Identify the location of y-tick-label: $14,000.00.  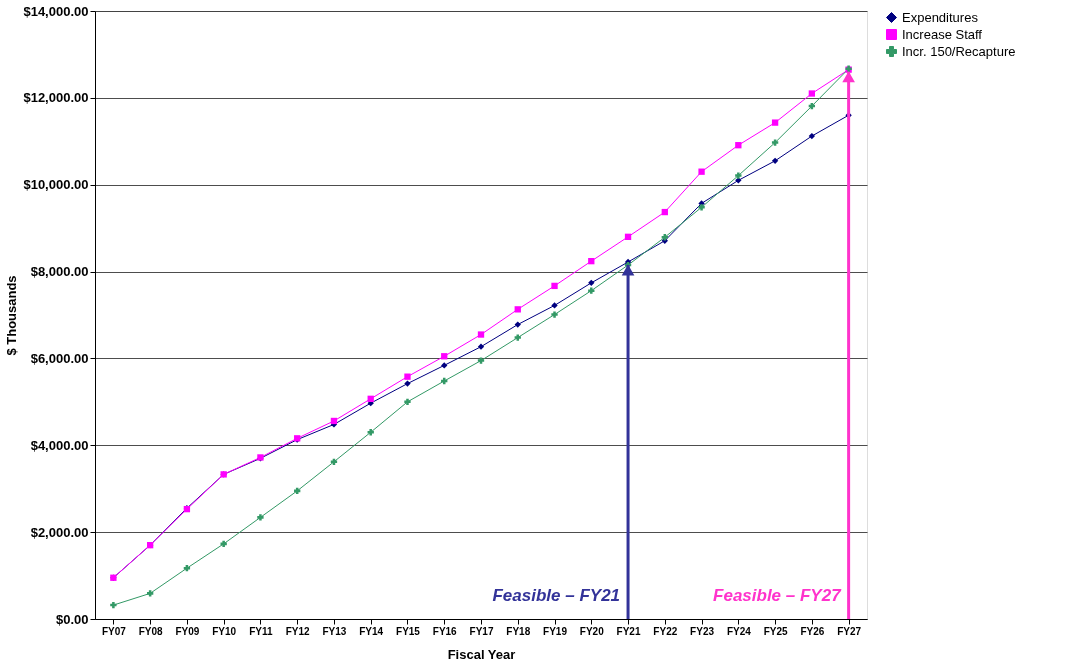
(56, 11).